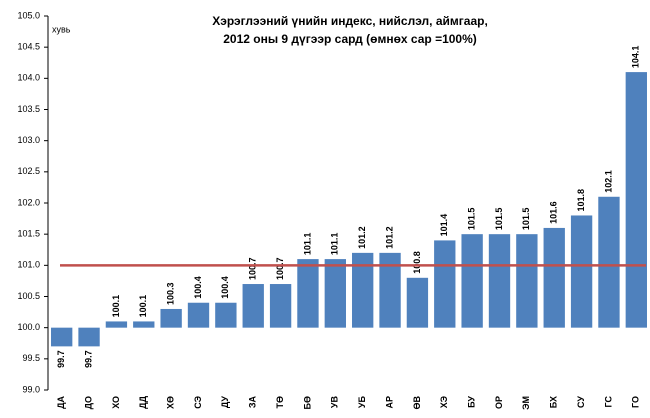 This screenshot has height=418, width=650. What do you see at coordinates (28, 109) in the screenshot?
I see `y-tick-label: 103.5` at bounding box center [28, 109].